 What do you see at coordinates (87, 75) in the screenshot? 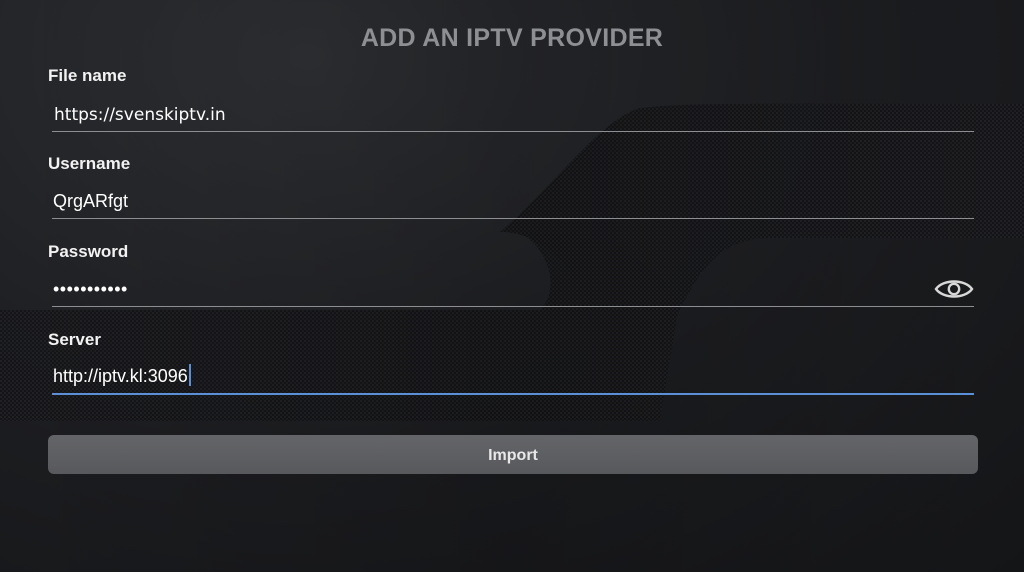
I see `file-name-label: File name` at bounding box center [87, 75].